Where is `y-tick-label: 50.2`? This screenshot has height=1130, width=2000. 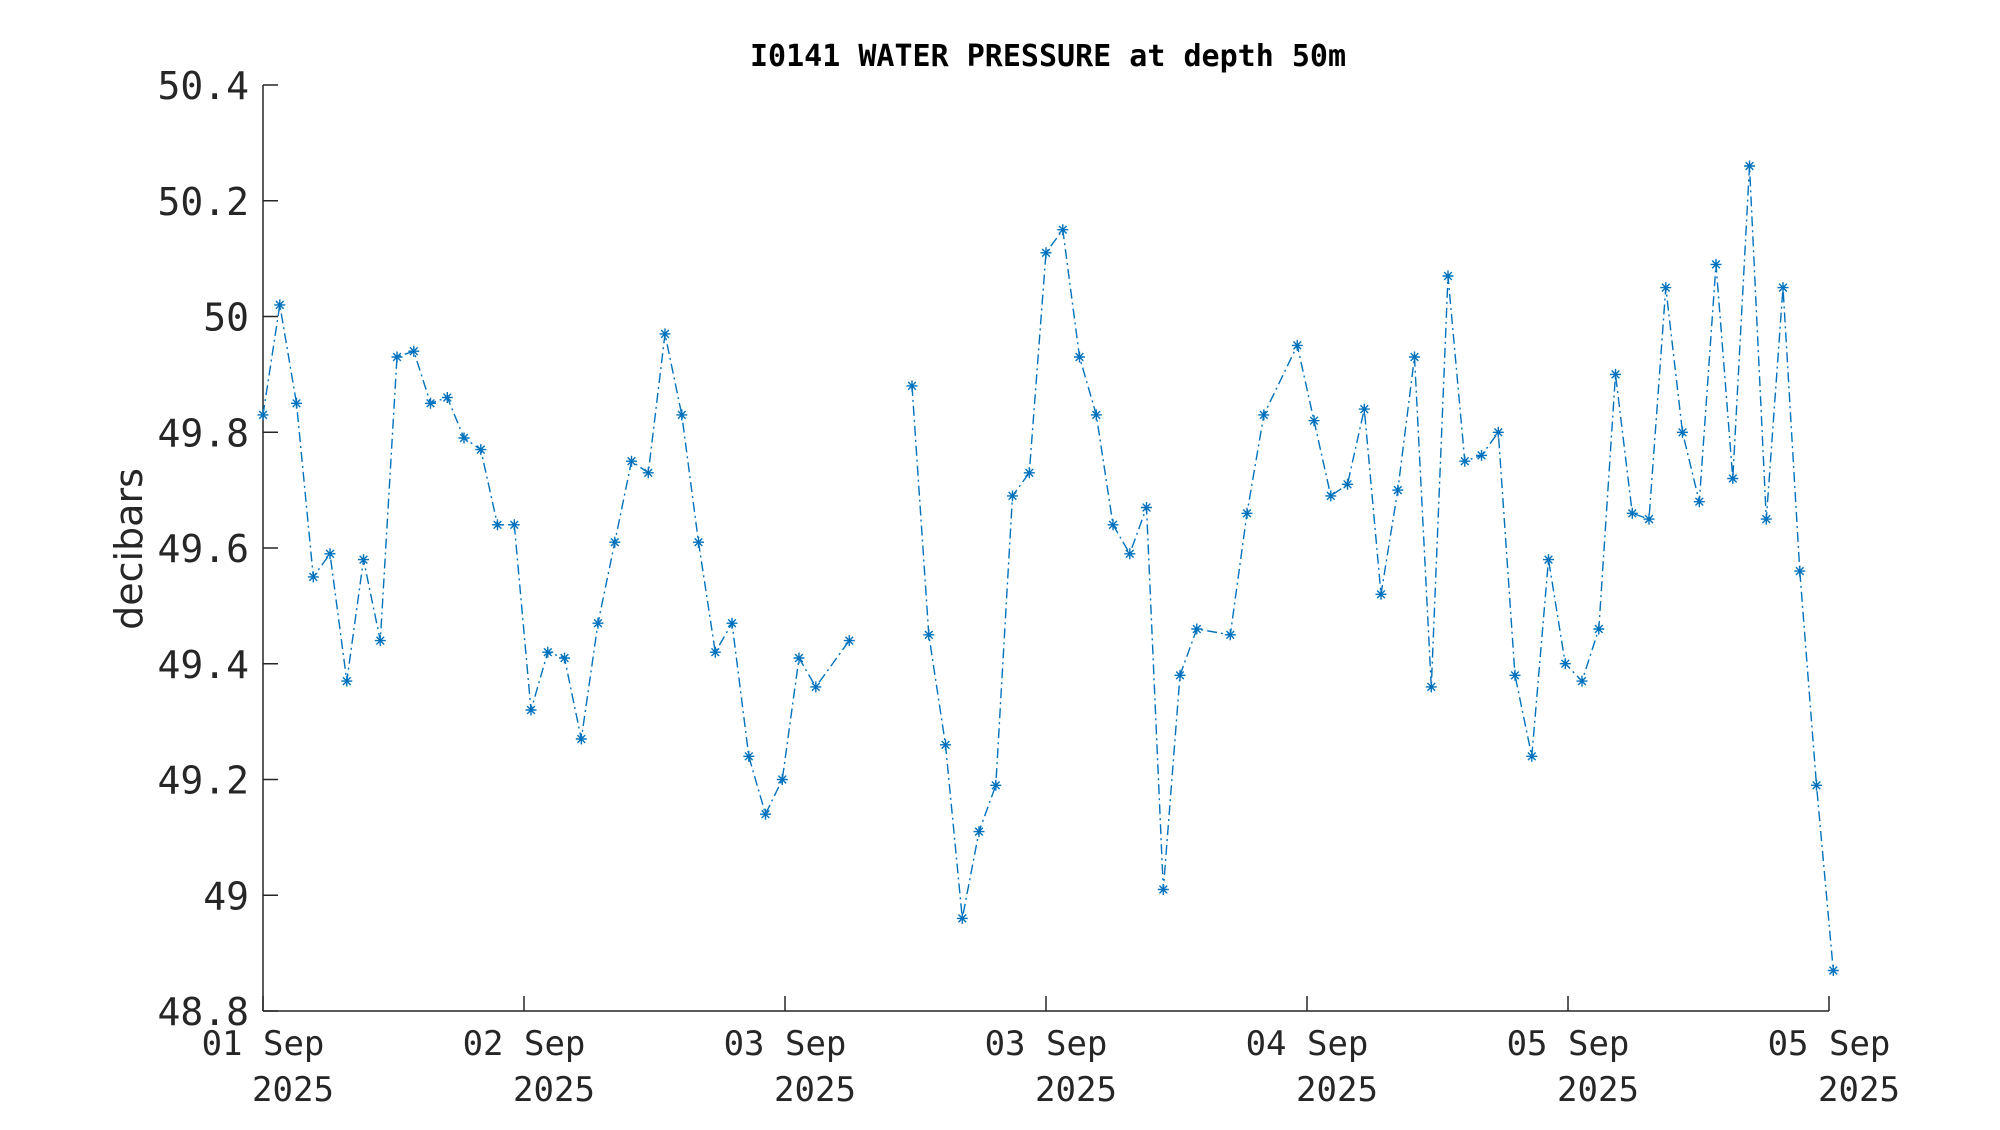
y-tick-label: 50.2 is located at coordinates (203, 202).